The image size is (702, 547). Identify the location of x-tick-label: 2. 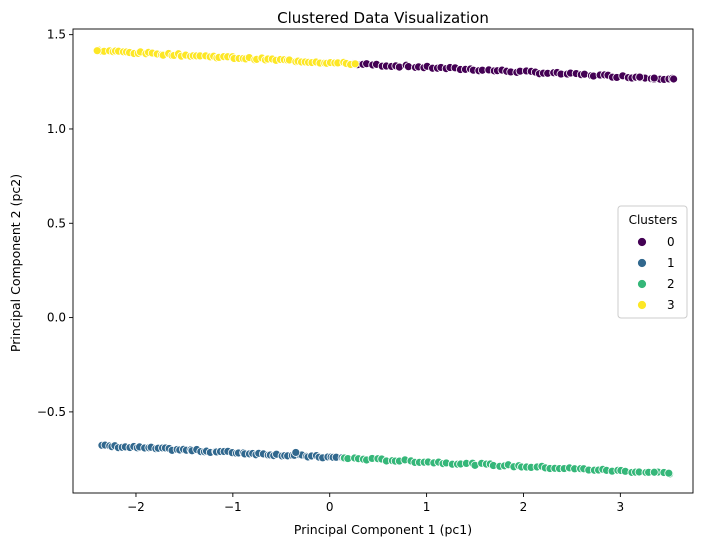
(524, 507).